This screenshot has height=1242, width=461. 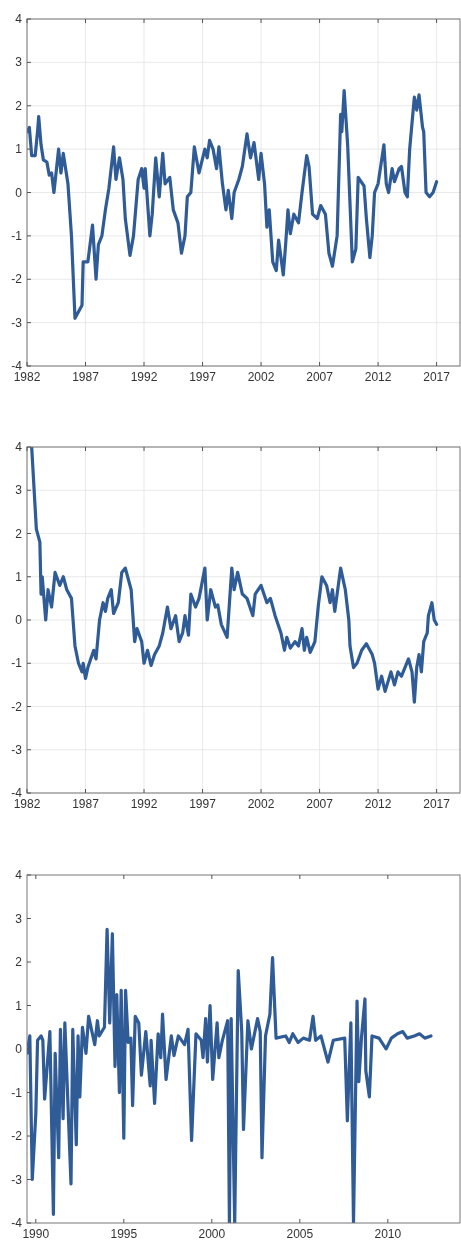 I want to click on x-tick-label: 2000, so click(x=212, y=1234).